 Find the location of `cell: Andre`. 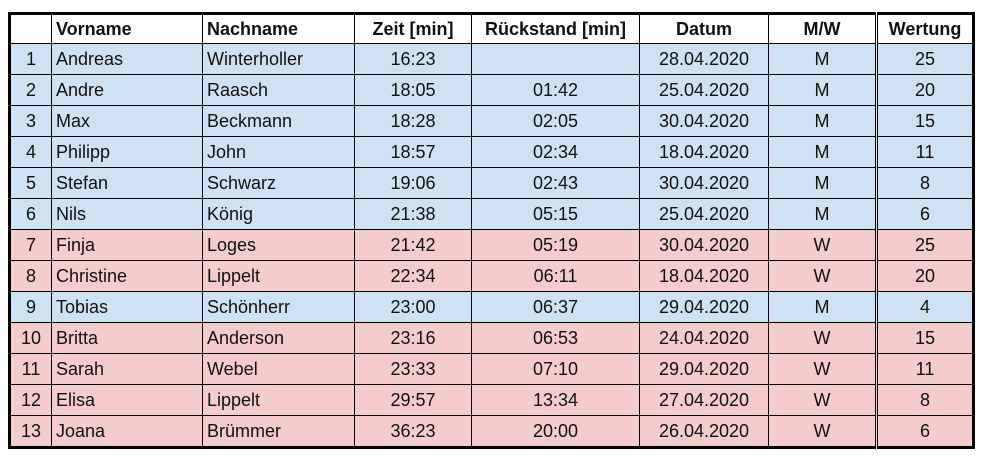

cell: Andre is located at coordinates (127, 90).